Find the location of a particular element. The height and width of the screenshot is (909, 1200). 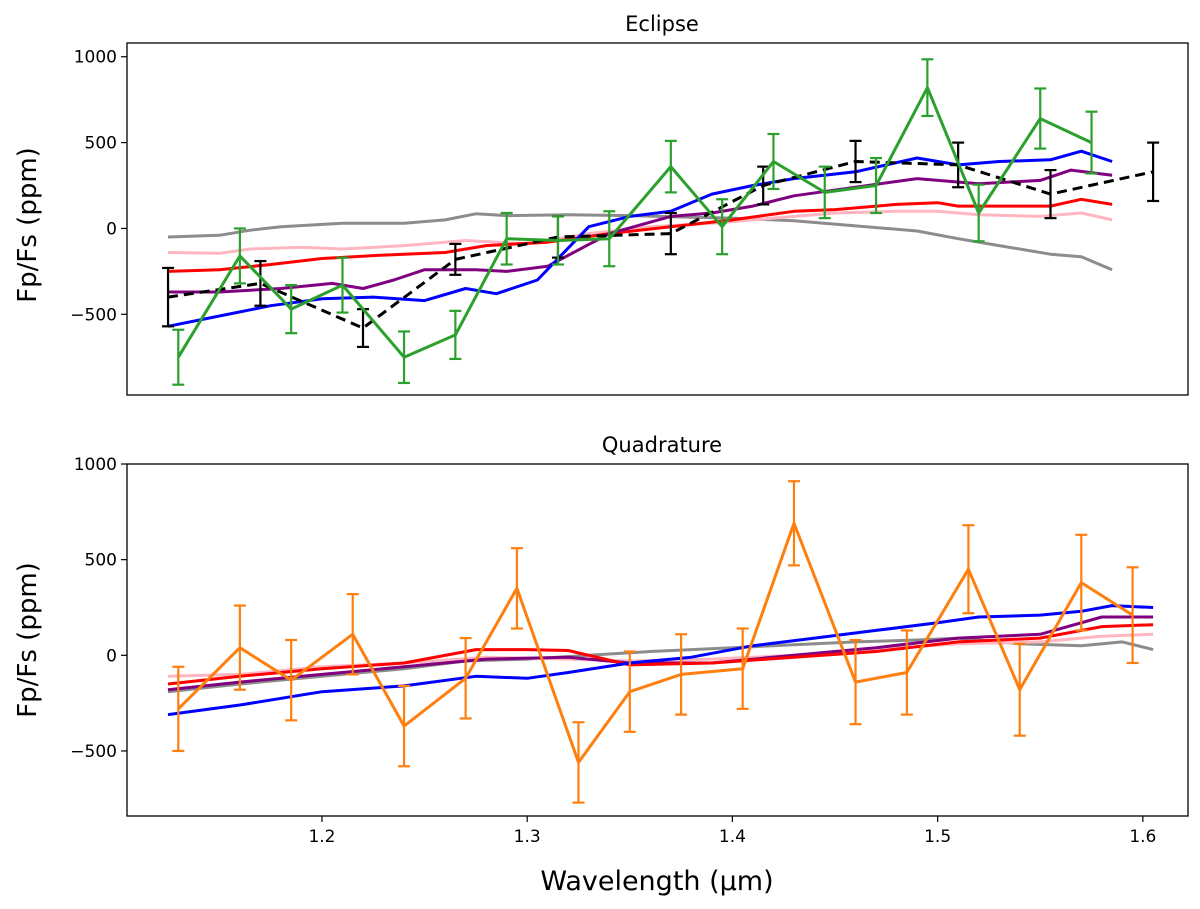

eclipse-red-model-line is located at coordinates (640, 235).